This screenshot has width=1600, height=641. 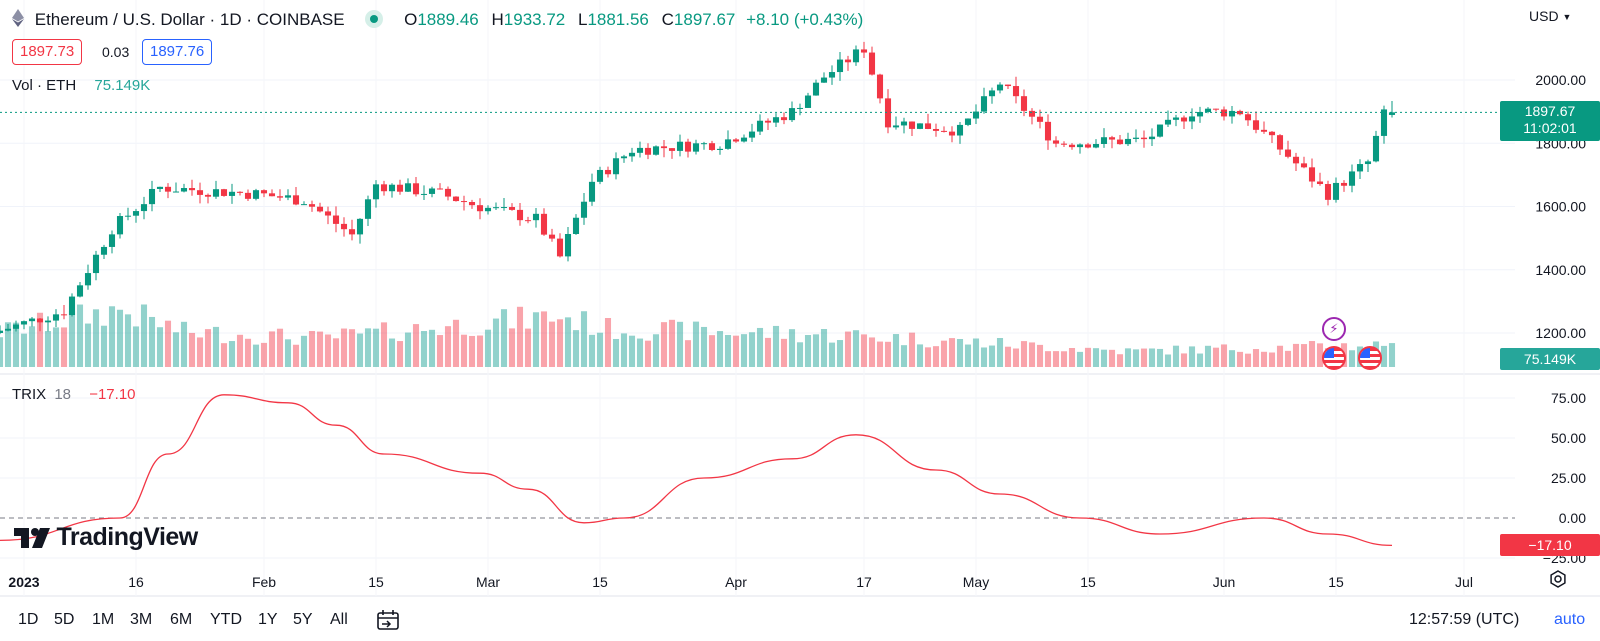 What do you see at coordinates (388, 622) in the screenshot?
I see `goto-date-icon` at bounding box center [388, 622].